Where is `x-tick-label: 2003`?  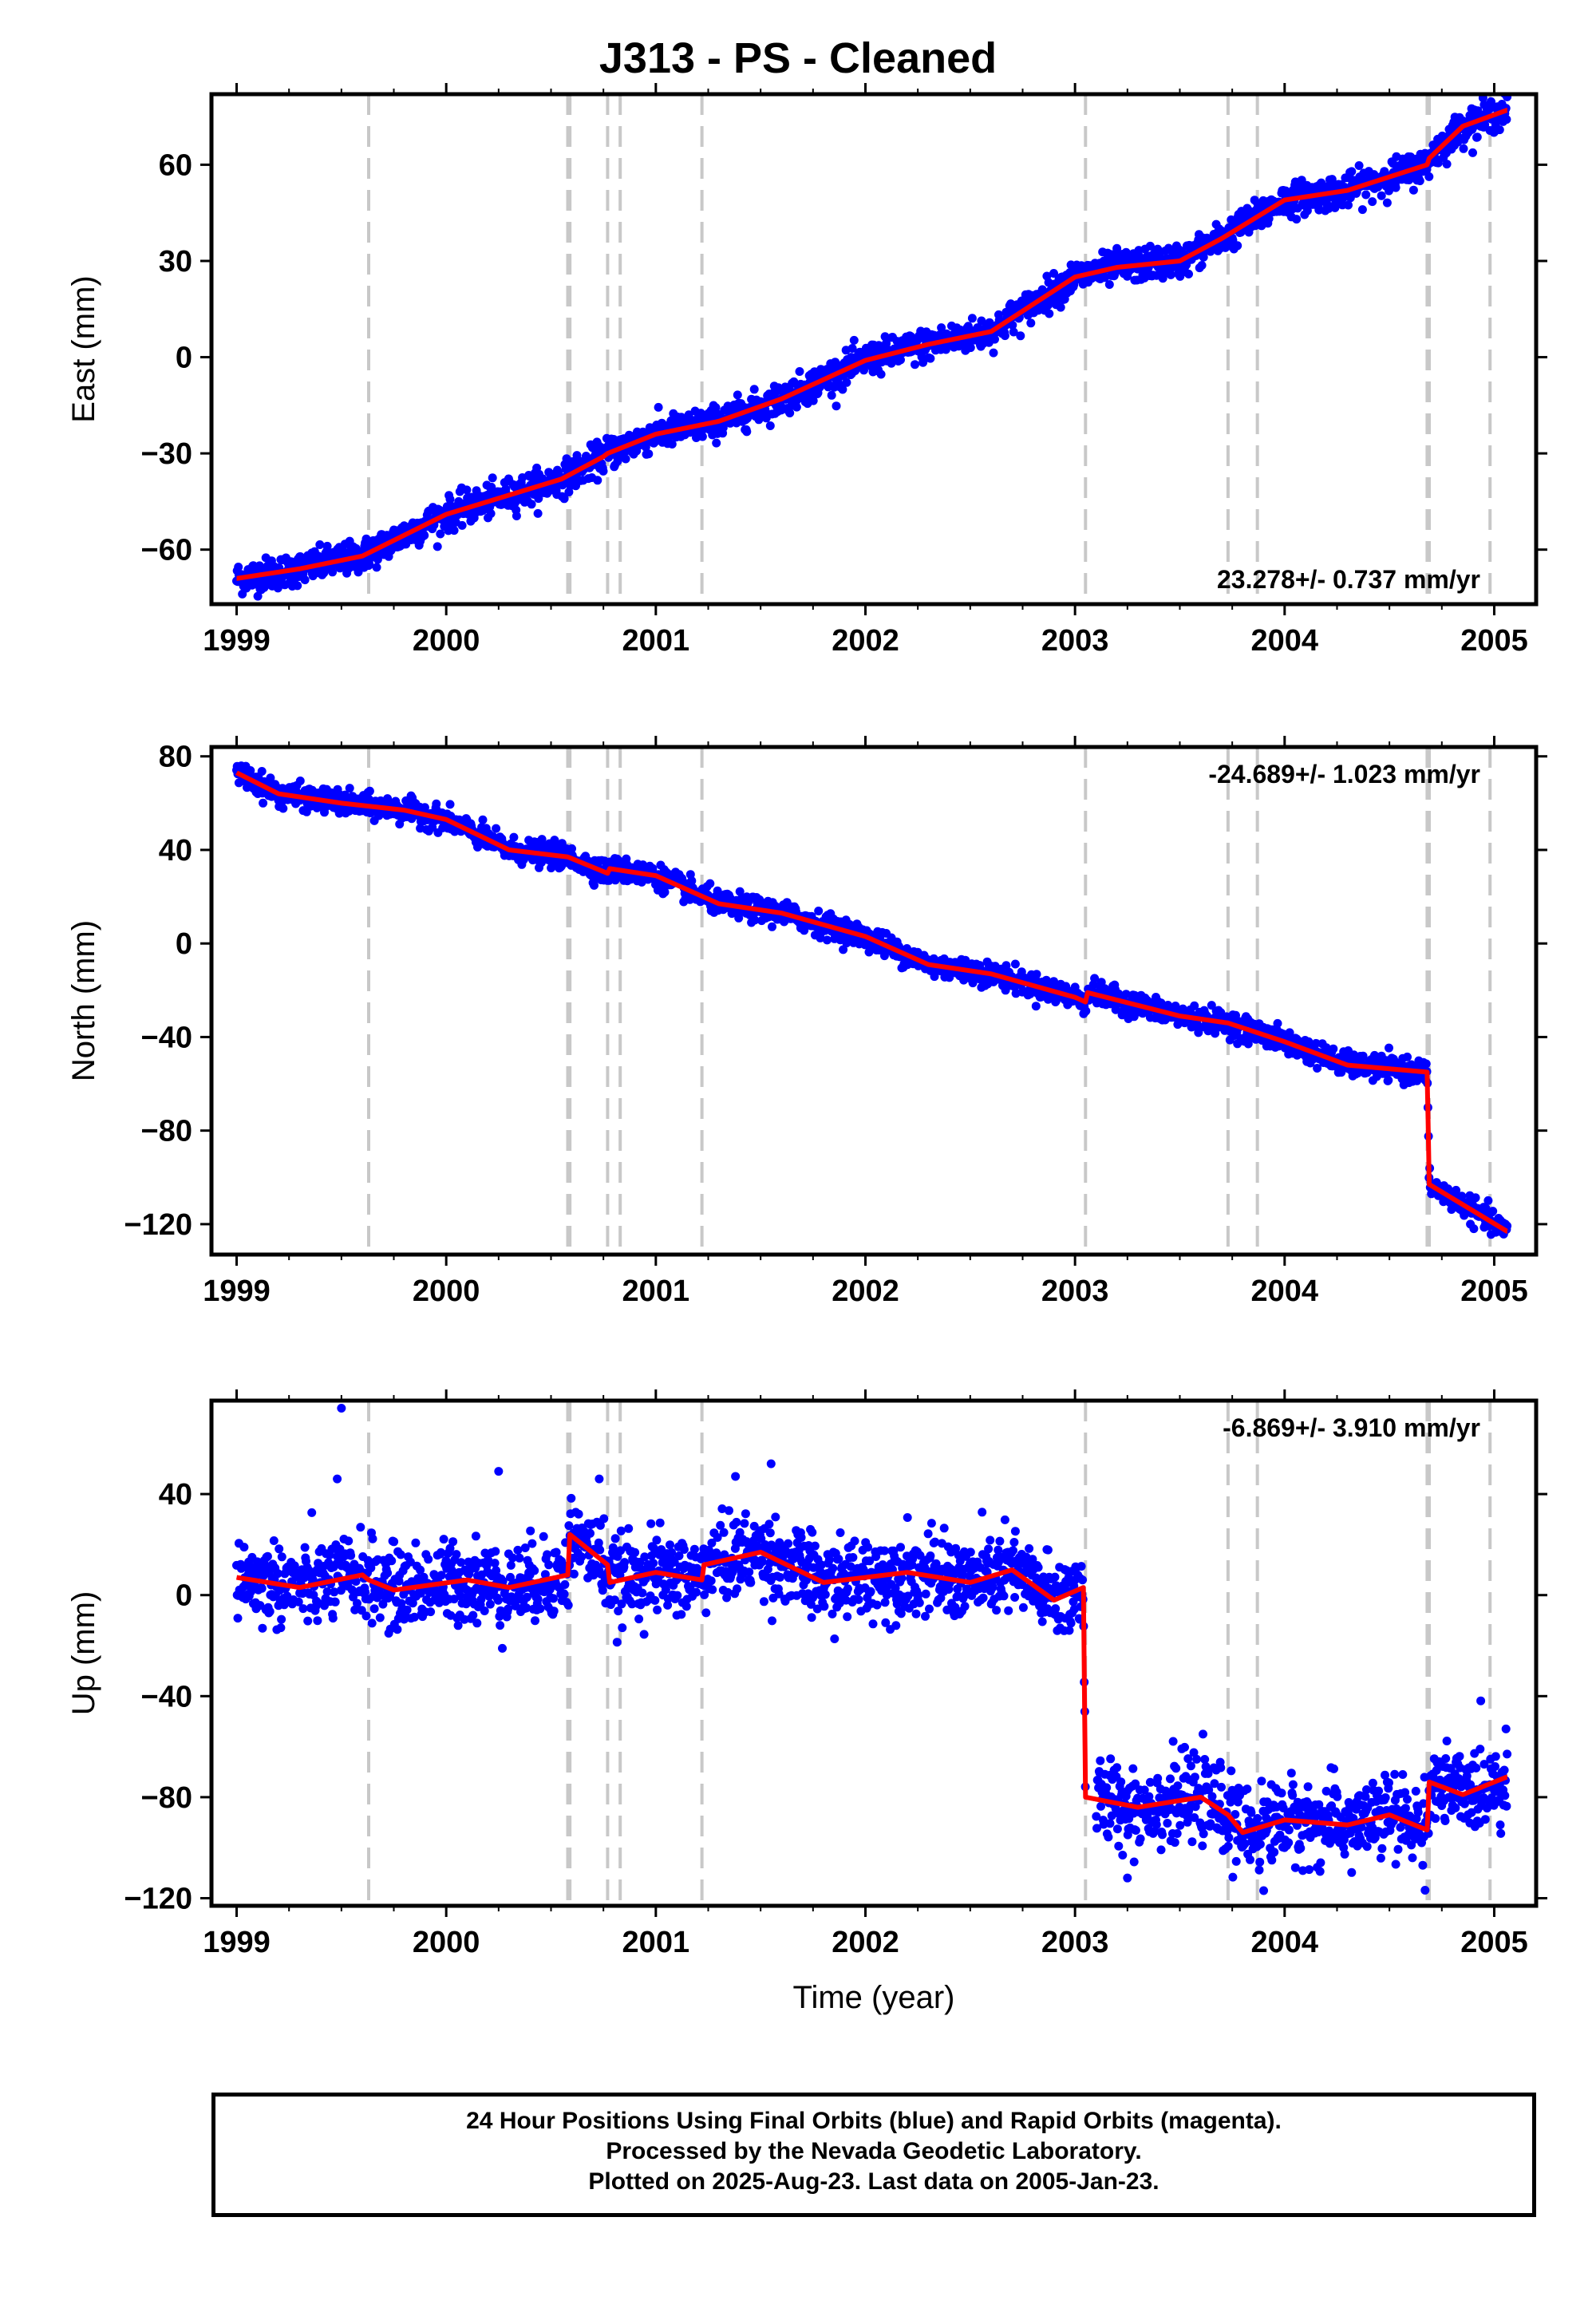
x-tick-label: 2003 is located at coordinates (1075, 1291).